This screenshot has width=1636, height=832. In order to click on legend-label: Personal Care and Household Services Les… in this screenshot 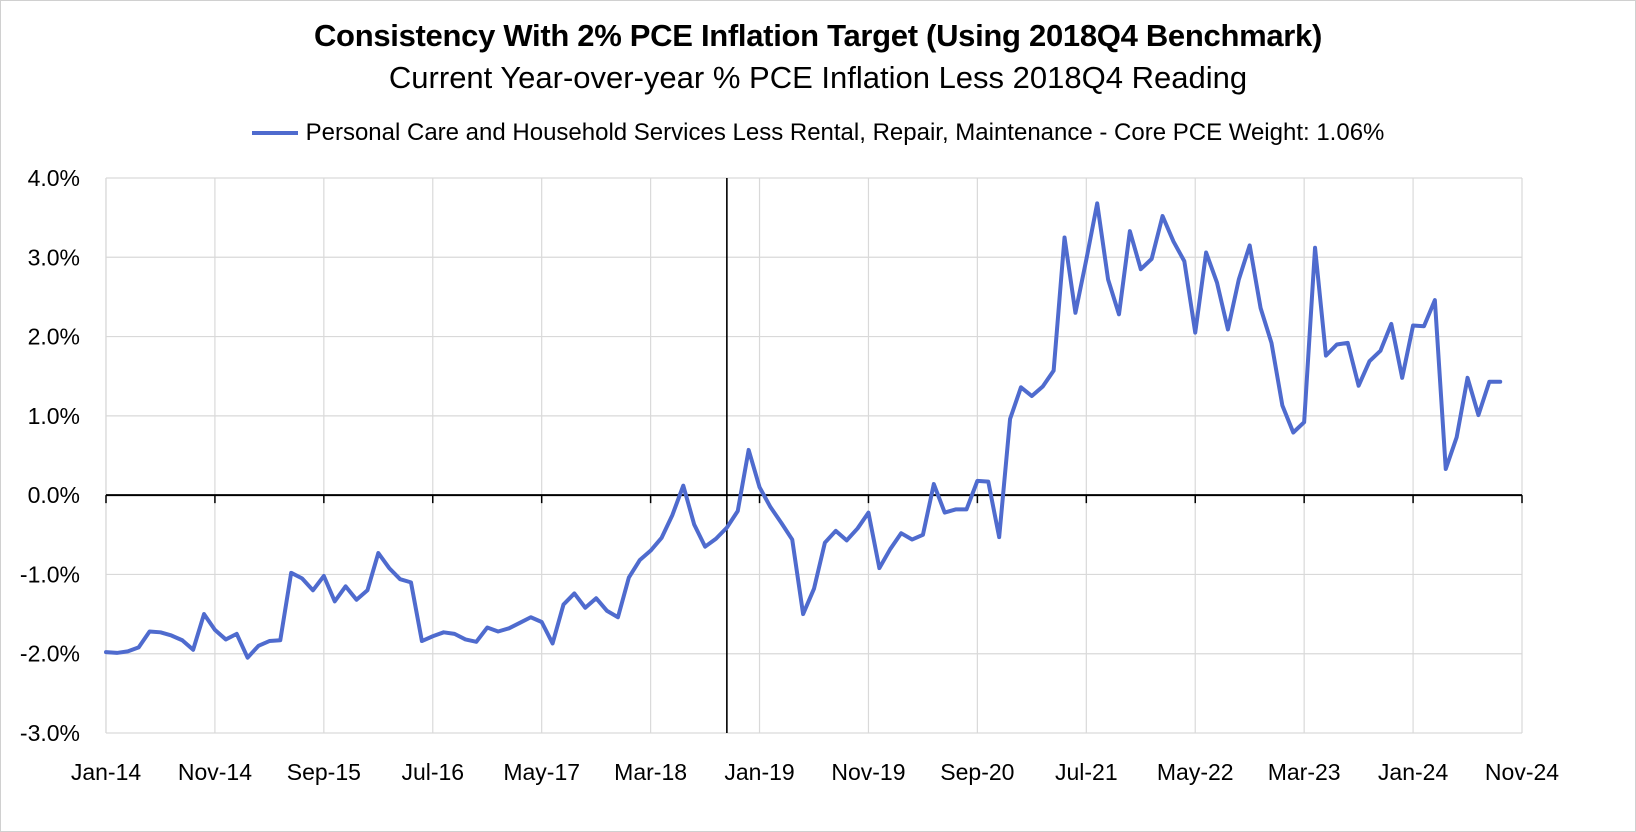, I will do `click(845, 132)`.